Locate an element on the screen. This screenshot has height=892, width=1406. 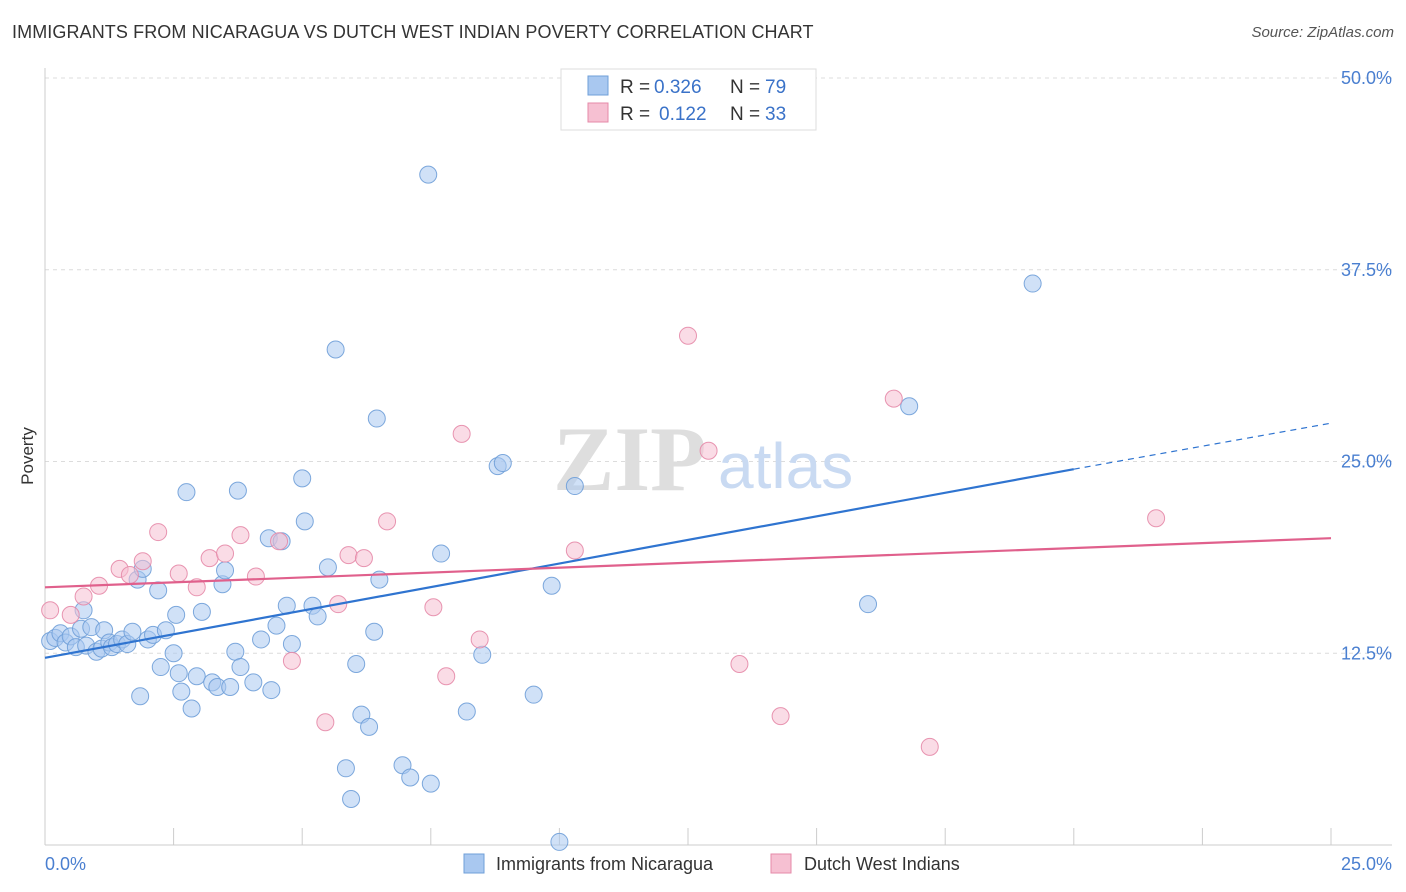
trend-line-nicaragua-extension is located at coordinates (1202, 446).